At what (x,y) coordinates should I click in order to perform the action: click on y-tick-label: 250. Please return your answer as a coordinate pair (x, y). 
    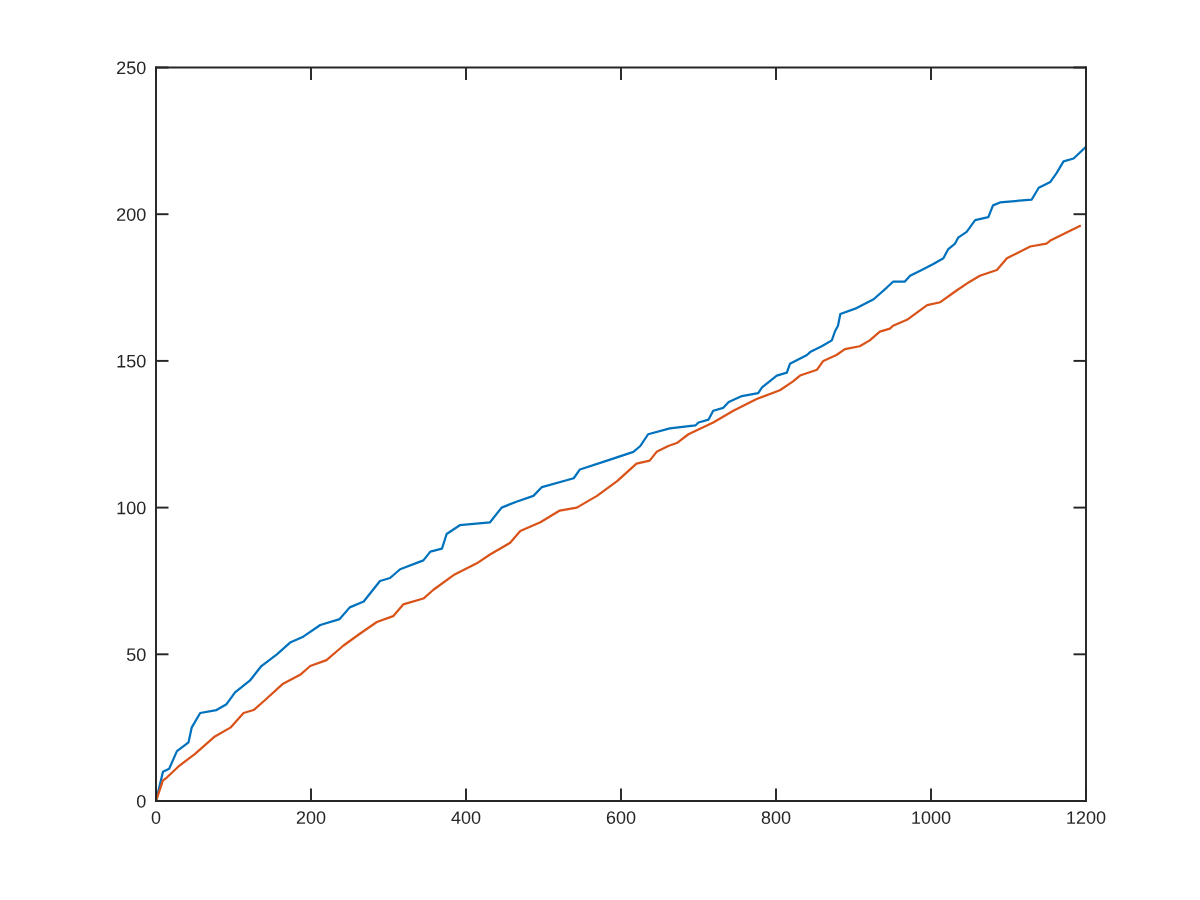
    Looking at the image, I should click on (131, 68).